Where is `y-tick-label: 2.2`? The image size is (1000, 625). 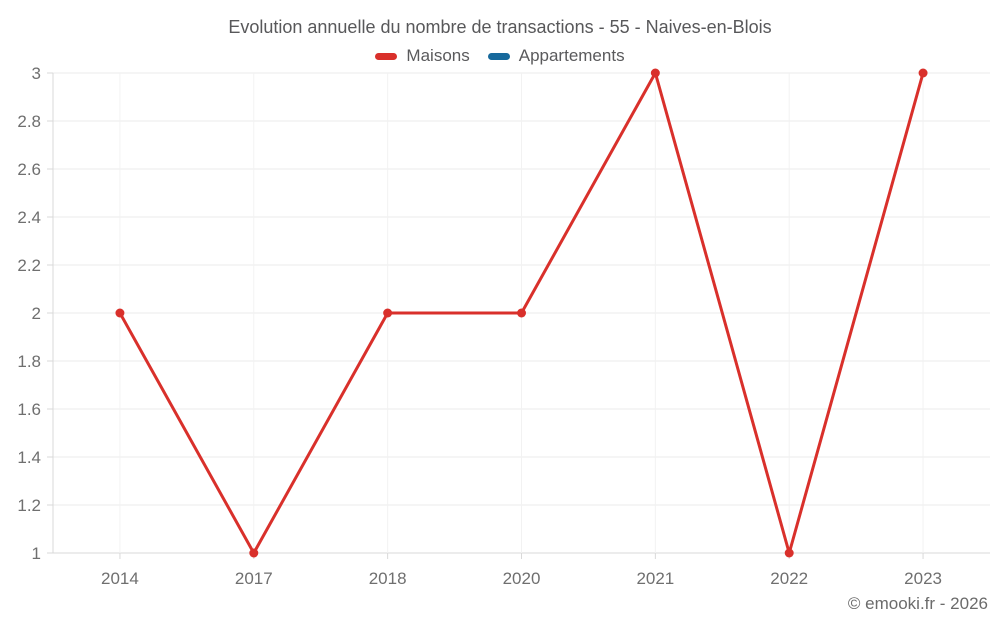
y-tick-label: 2.2 is located at coordinates (29, 265).